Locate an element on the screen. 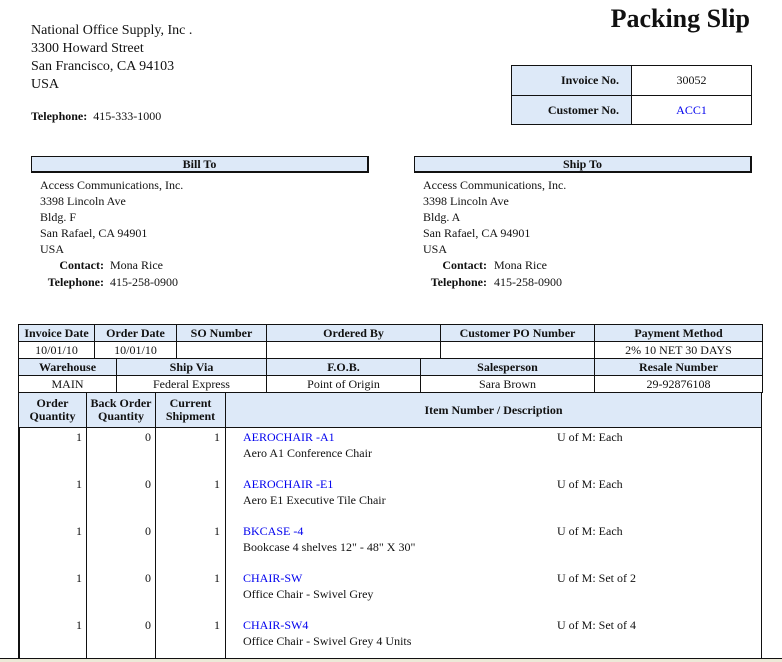  bill-to-contact-label: Contact: is located at coordinates (81, 265).